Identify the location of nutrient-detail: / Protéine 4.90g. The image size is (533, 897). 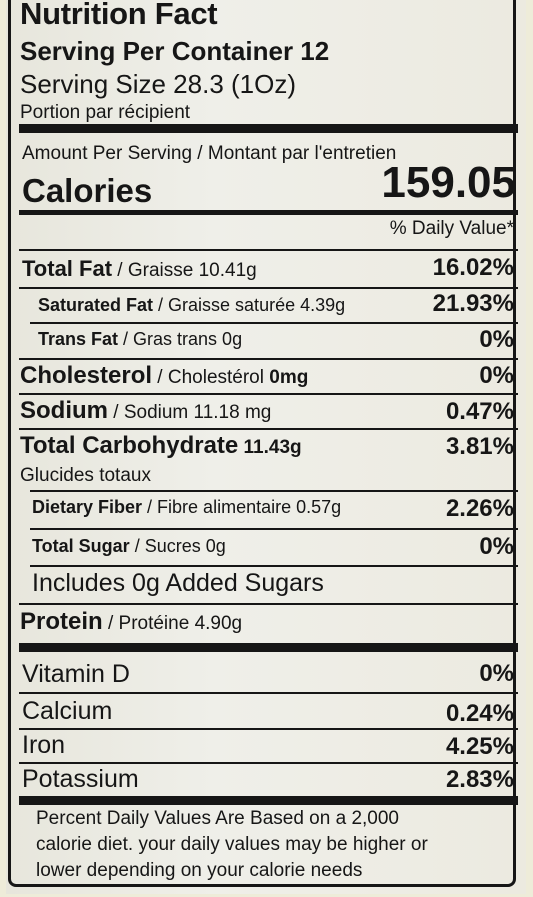
(172, 623).